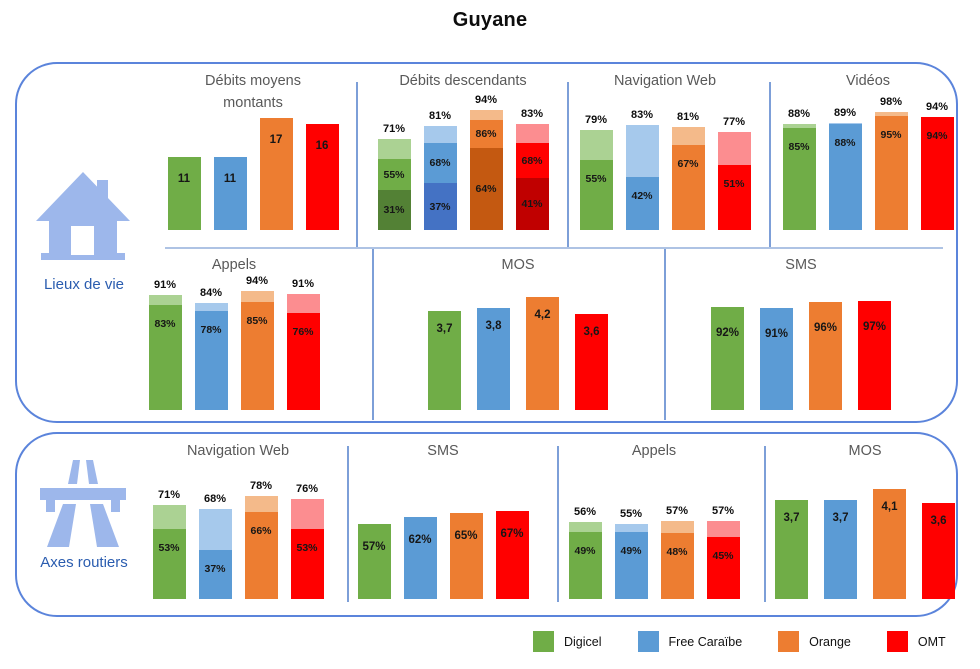  Describe the element at coordinates (825, 328) in the screenshot. I see `bar-value-label: 96%` at that location.